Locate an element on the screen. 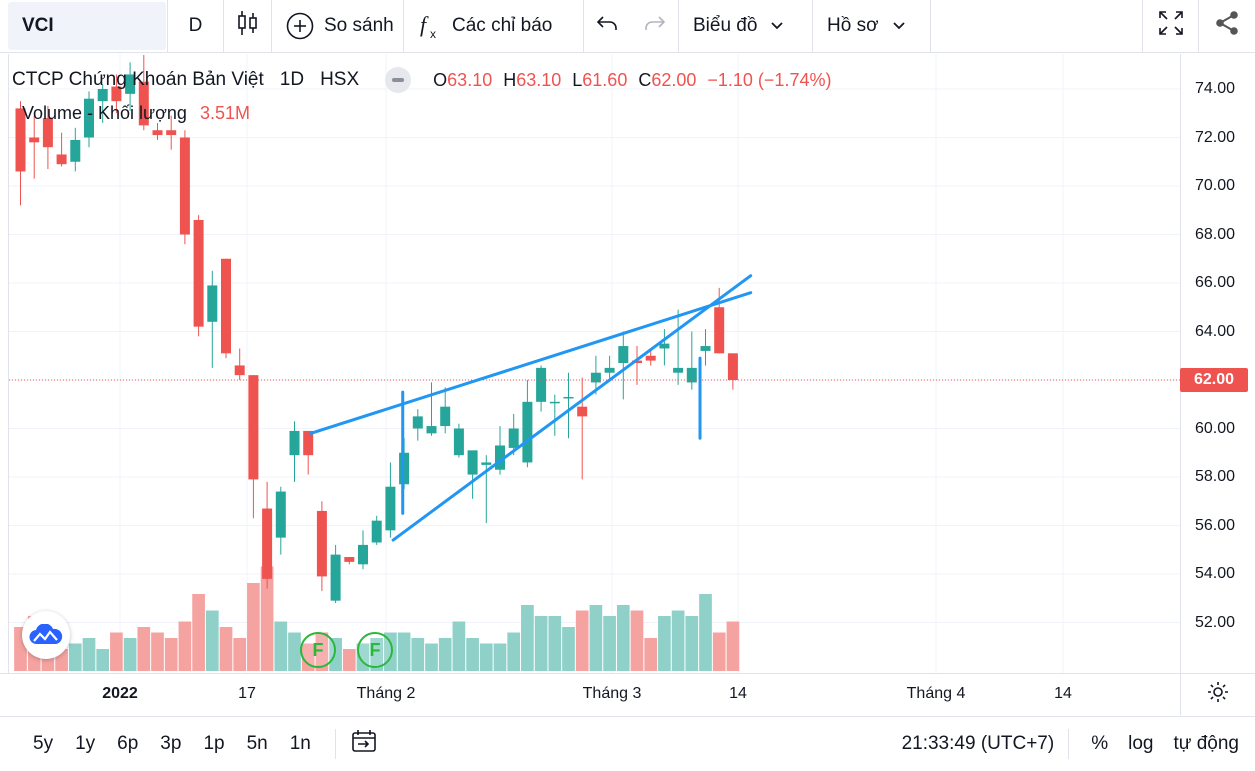 The width and height of the screenshot is (1255, 771). volume-value: 3.51M is located at coordinates (224, 113).